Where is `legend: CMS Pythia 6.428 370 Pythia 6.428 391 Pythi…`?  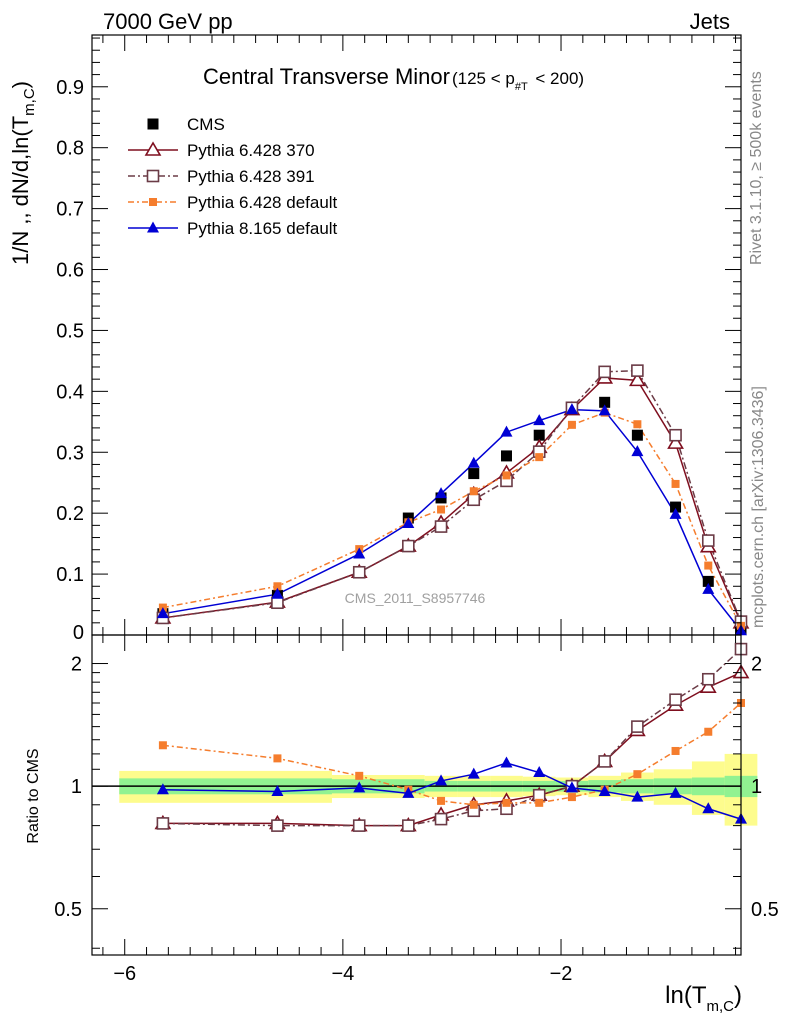 legend: CMS Pythia 6.428 370 Pythia 6.428 391 Pythi… is located at coordinates (233, 176).